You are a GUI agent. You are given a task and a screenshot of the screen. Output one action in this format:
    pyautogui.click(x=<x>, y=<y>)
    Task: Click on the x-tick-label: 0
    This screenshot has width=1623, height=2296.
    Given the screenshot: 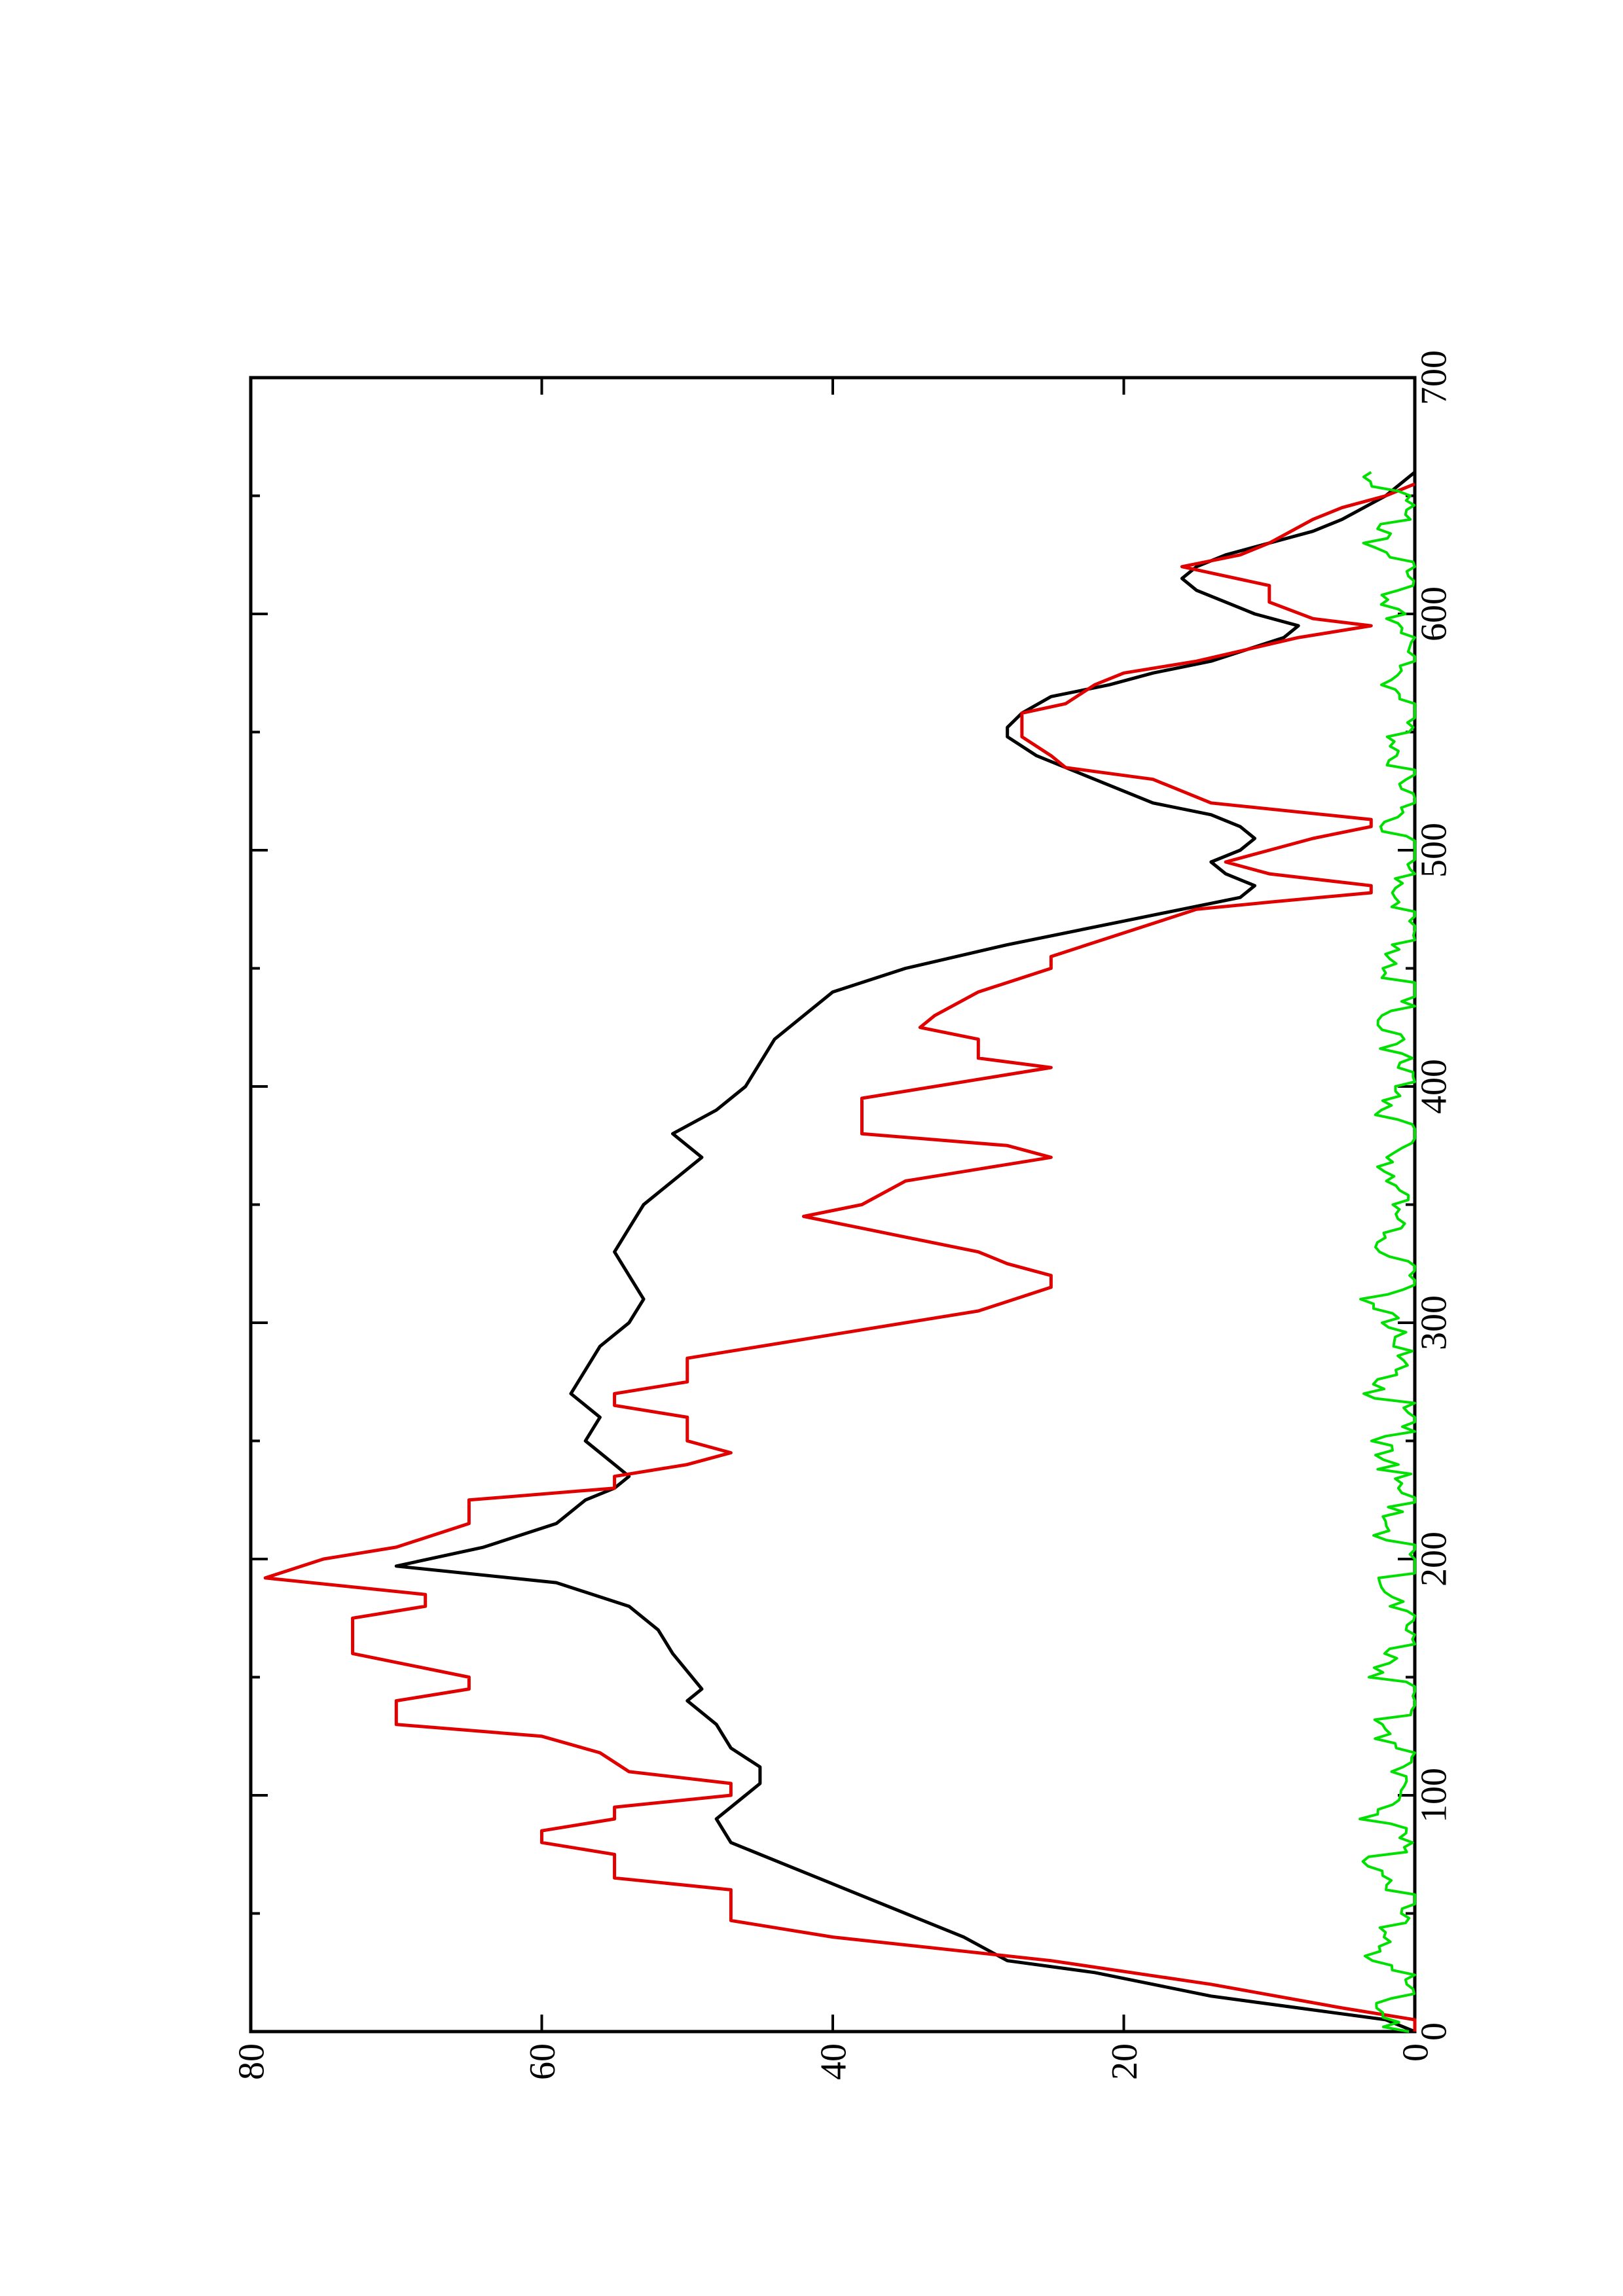 What is the action you would take?
    pyautogui.click(x=1434, y=2031)
    